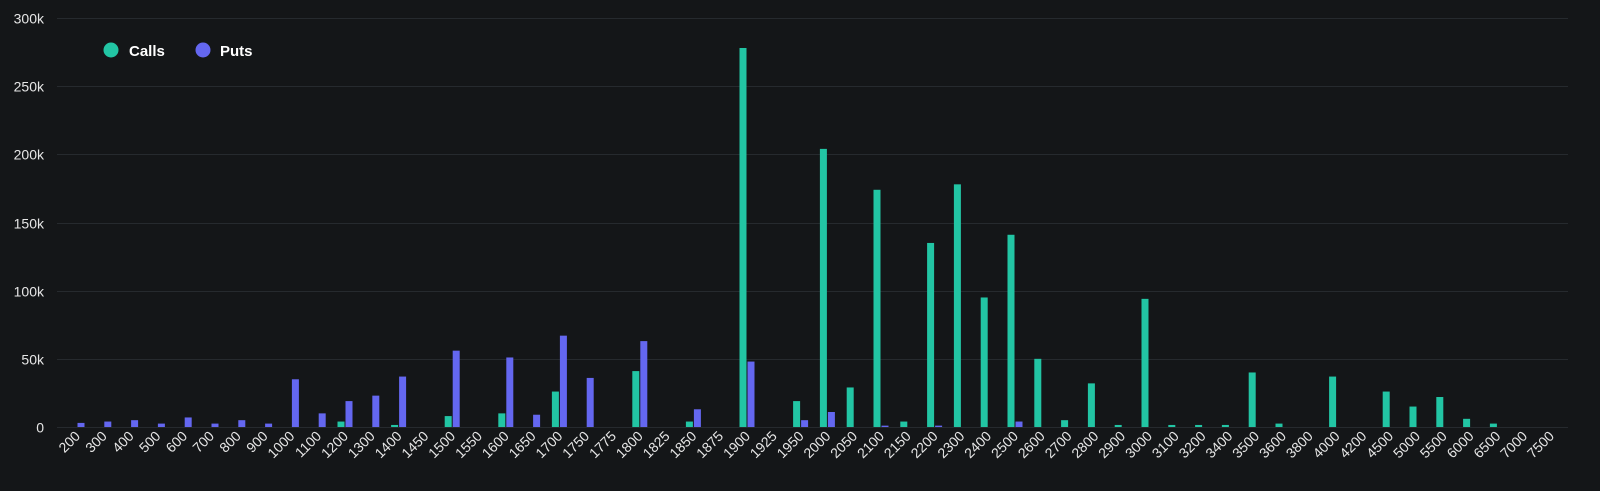  What do you see at coordinates (629, 444) in the screenshot?
I see `x-tick-label: 1800` at bounding box center [629, 444].